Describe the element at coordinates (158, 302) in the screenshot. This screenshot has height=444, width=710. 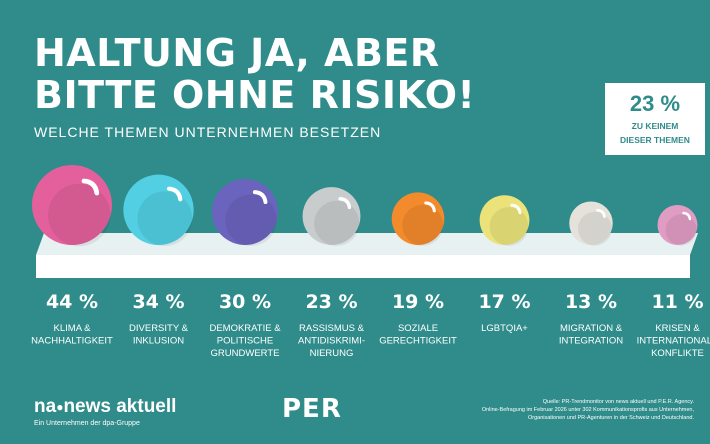
I see `value-label-2: 34 %` at that location.